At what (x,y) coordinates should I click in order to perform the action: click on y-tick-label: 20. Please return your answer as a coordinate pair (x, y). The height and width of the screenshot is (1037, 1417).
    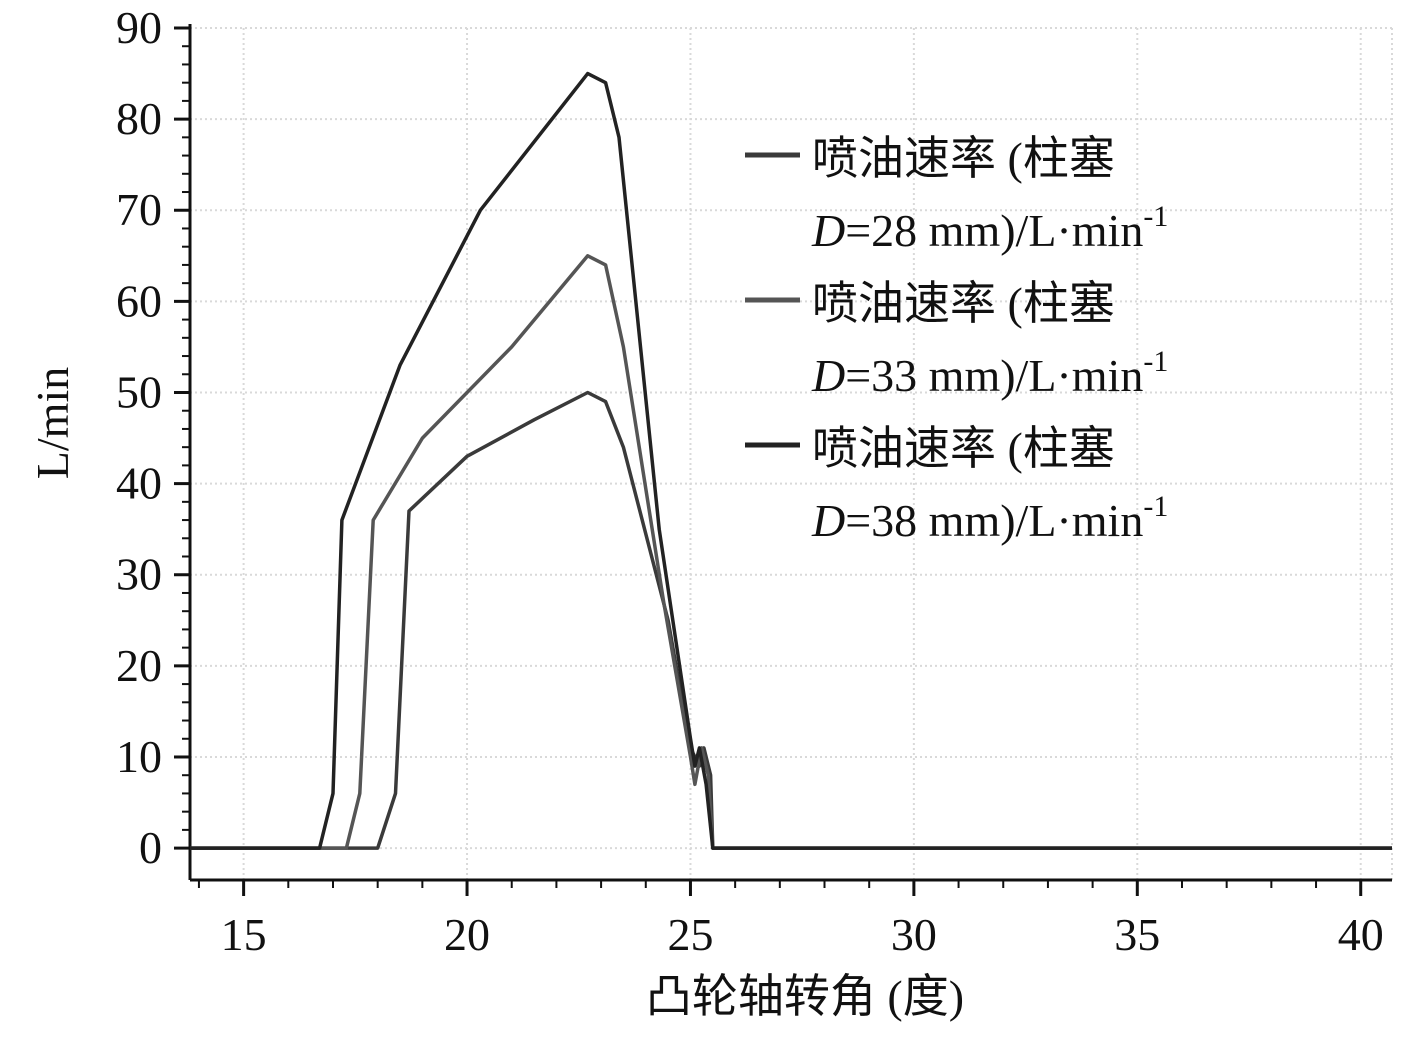
    Looking at the image, I should click on (139, 665).